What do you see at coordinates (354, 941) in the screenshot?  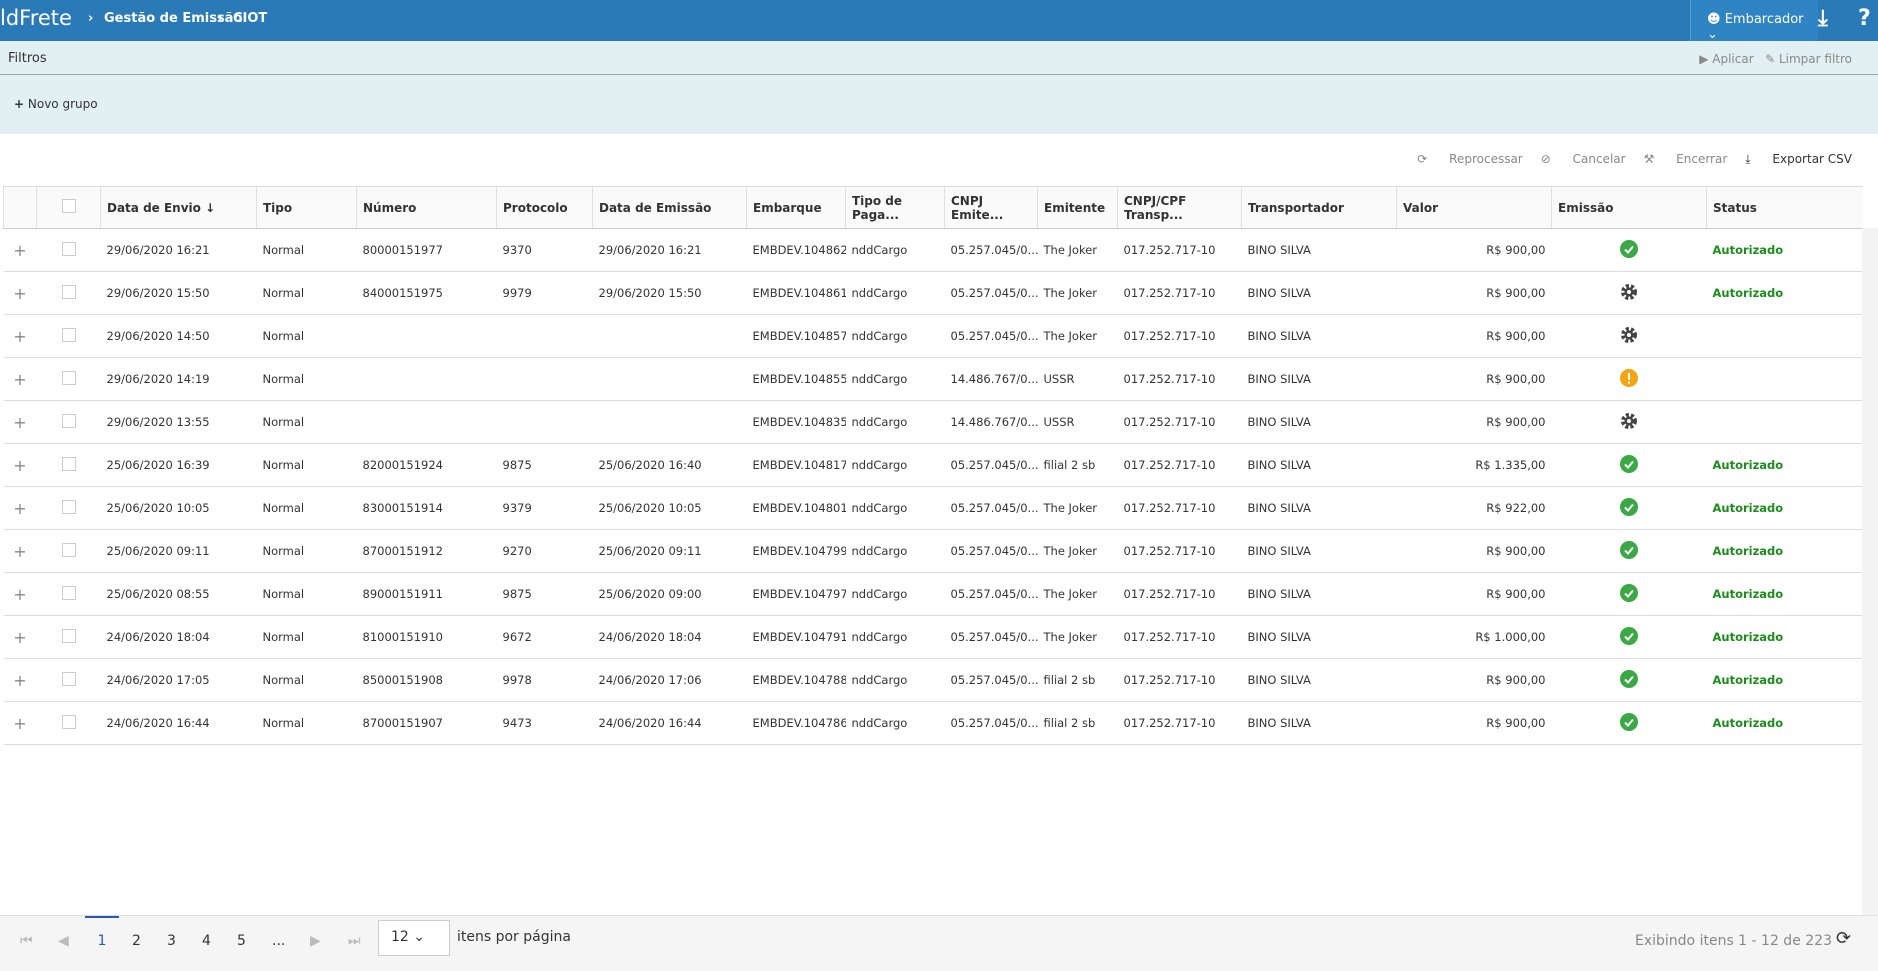 I see `page-nav: ⏭` at bounding box center [354, 941].